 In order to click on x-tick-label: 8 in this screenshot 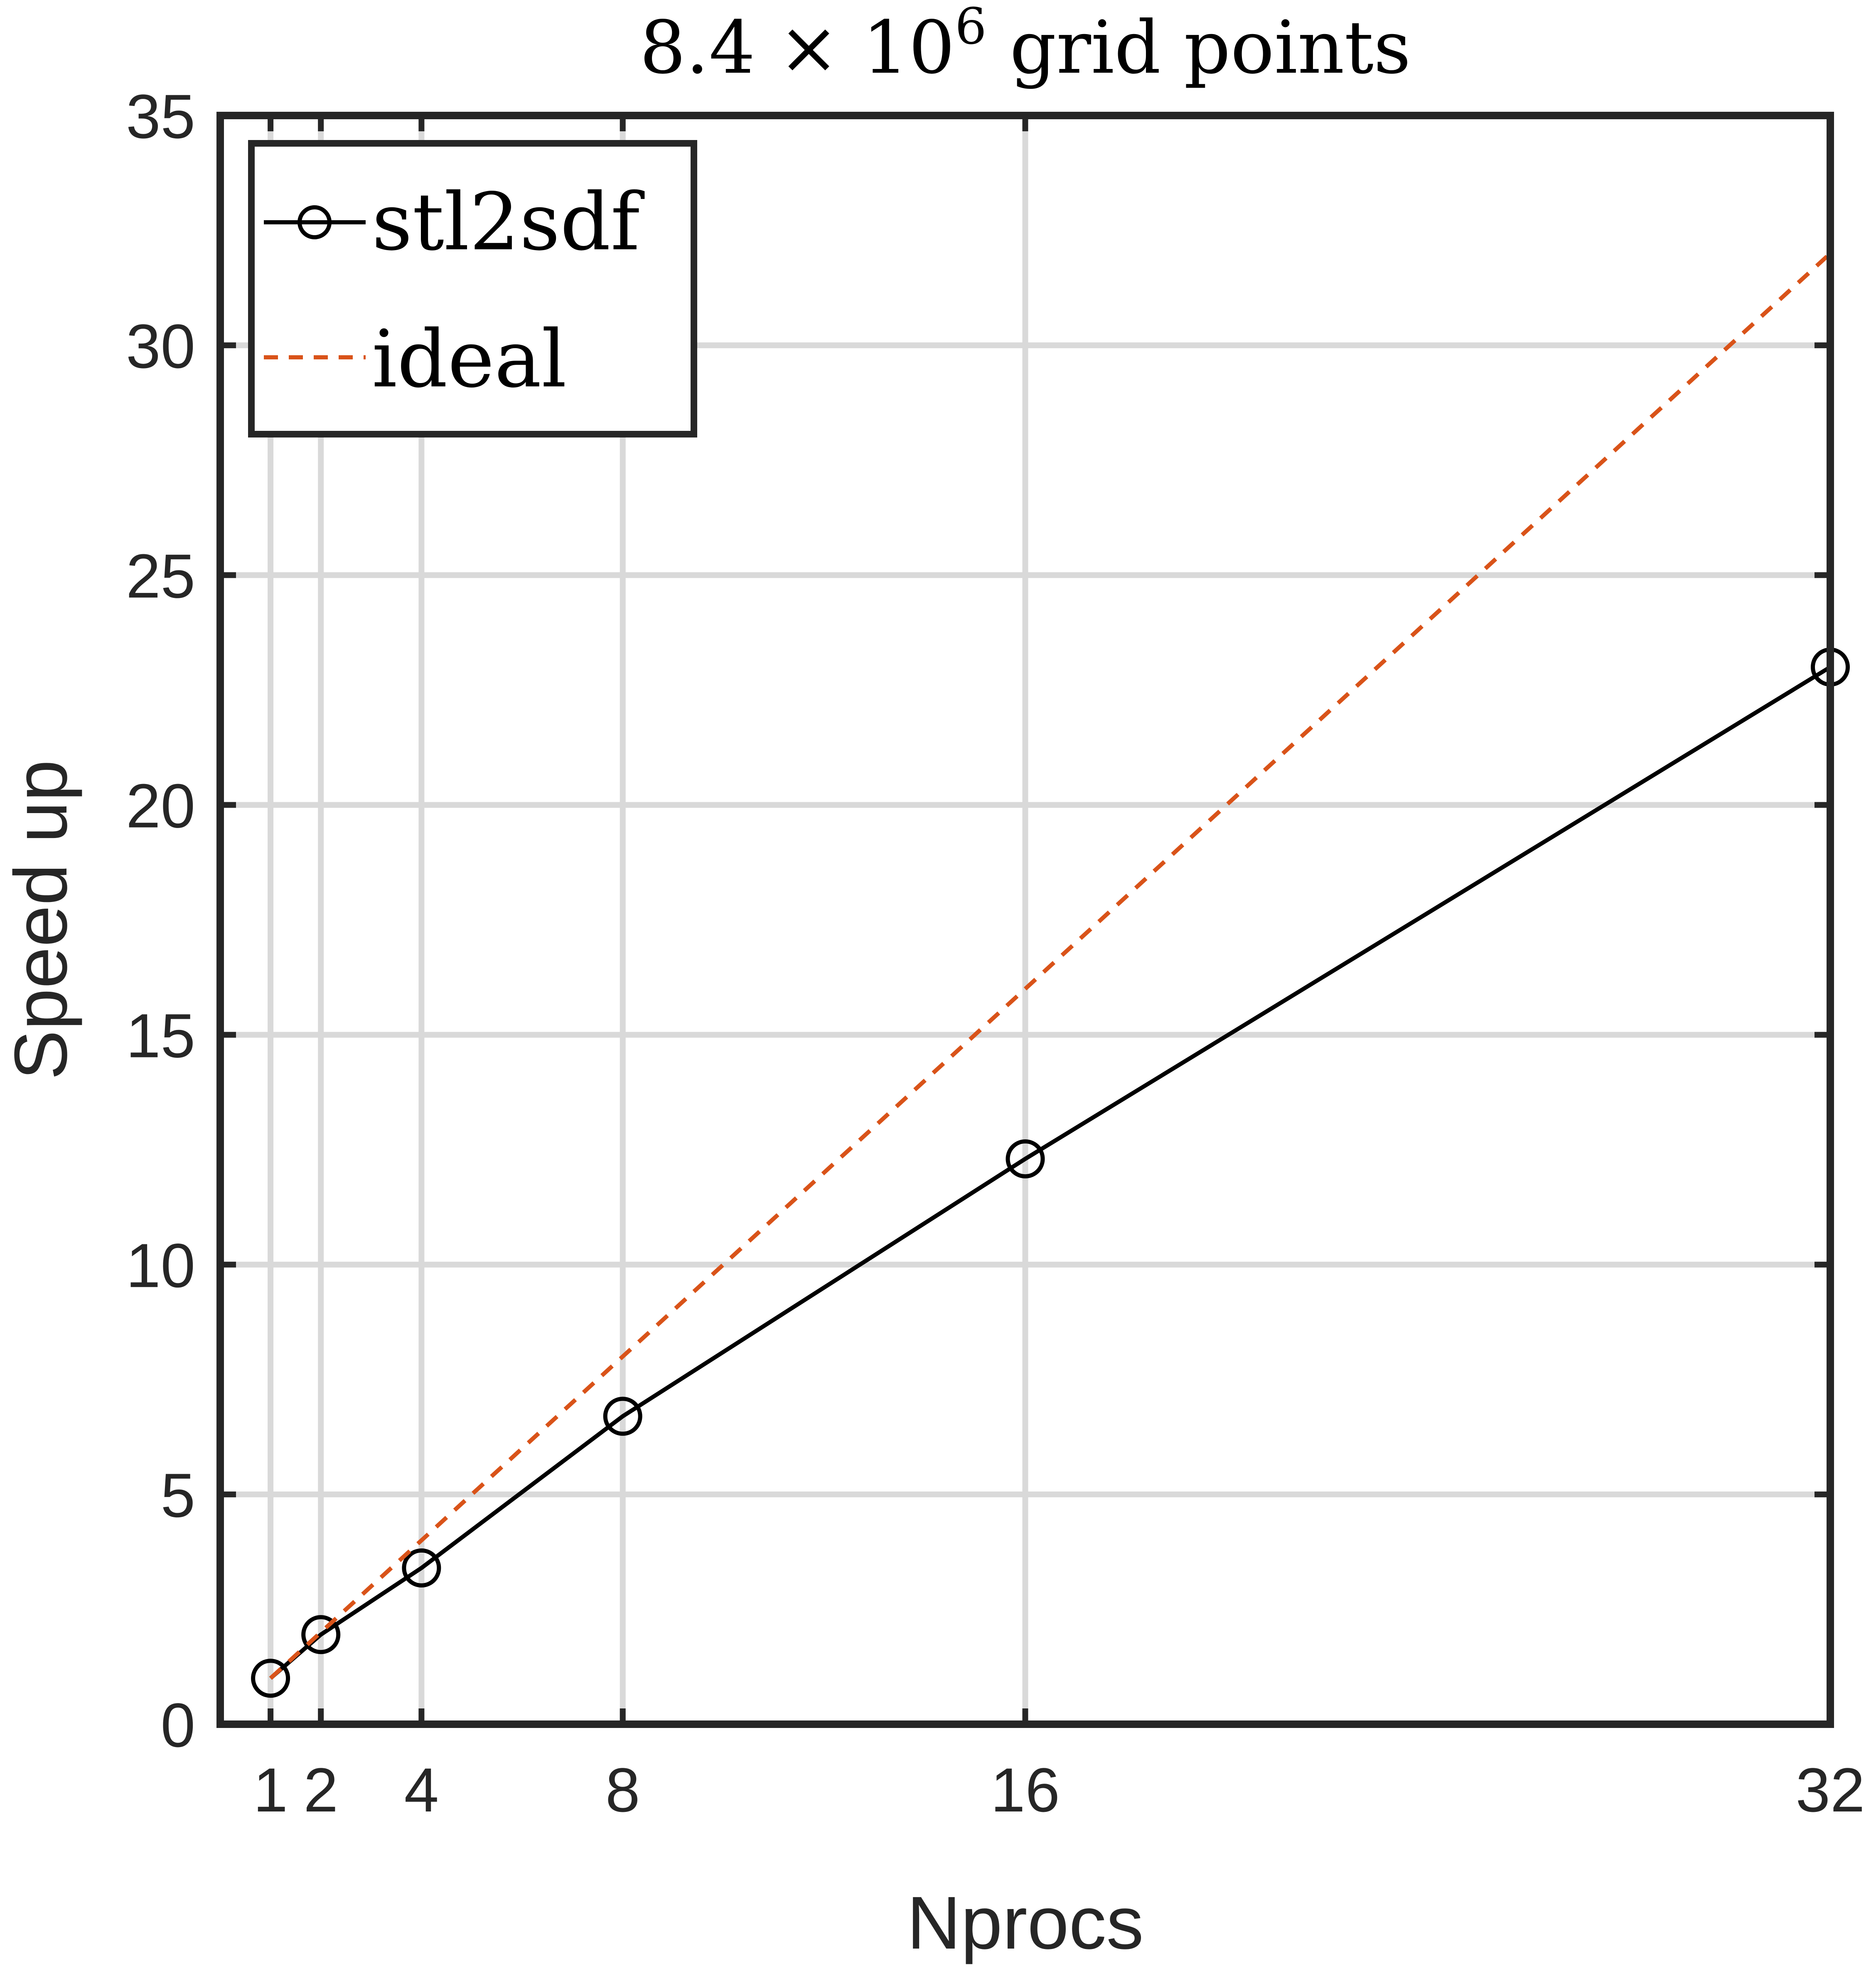, I will do `click(622, 1790)`.